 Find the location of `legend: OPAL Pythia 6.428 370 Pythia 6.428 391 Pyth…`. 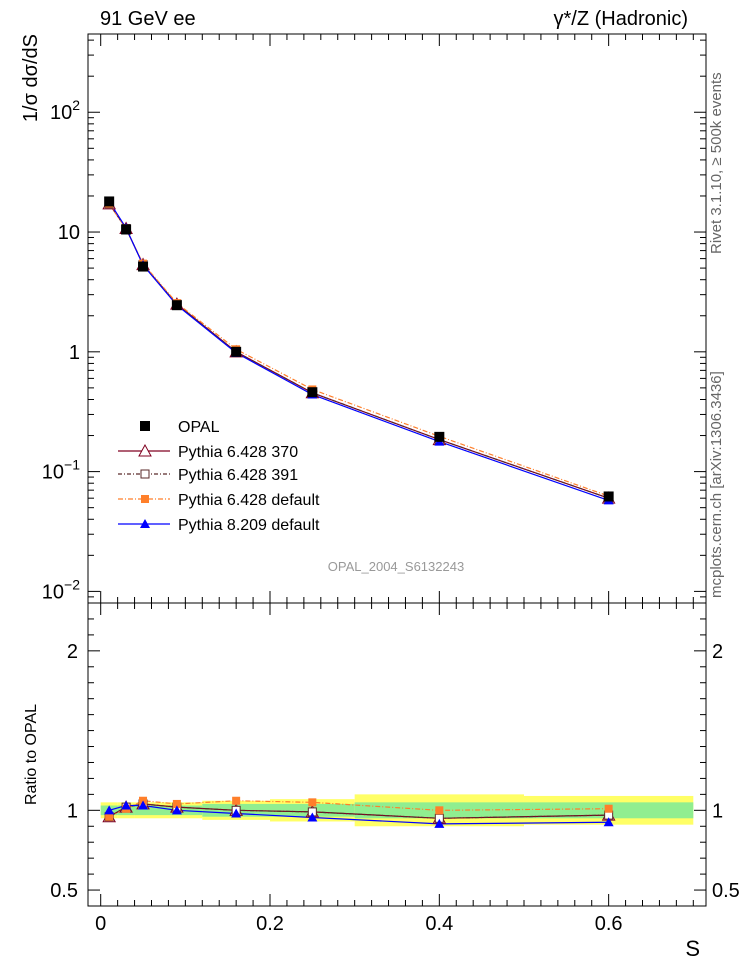

legend: OPAL Pythia 6.428 370 Pythia 6.428 391 Pyth… is located at coordinates (219, 476).